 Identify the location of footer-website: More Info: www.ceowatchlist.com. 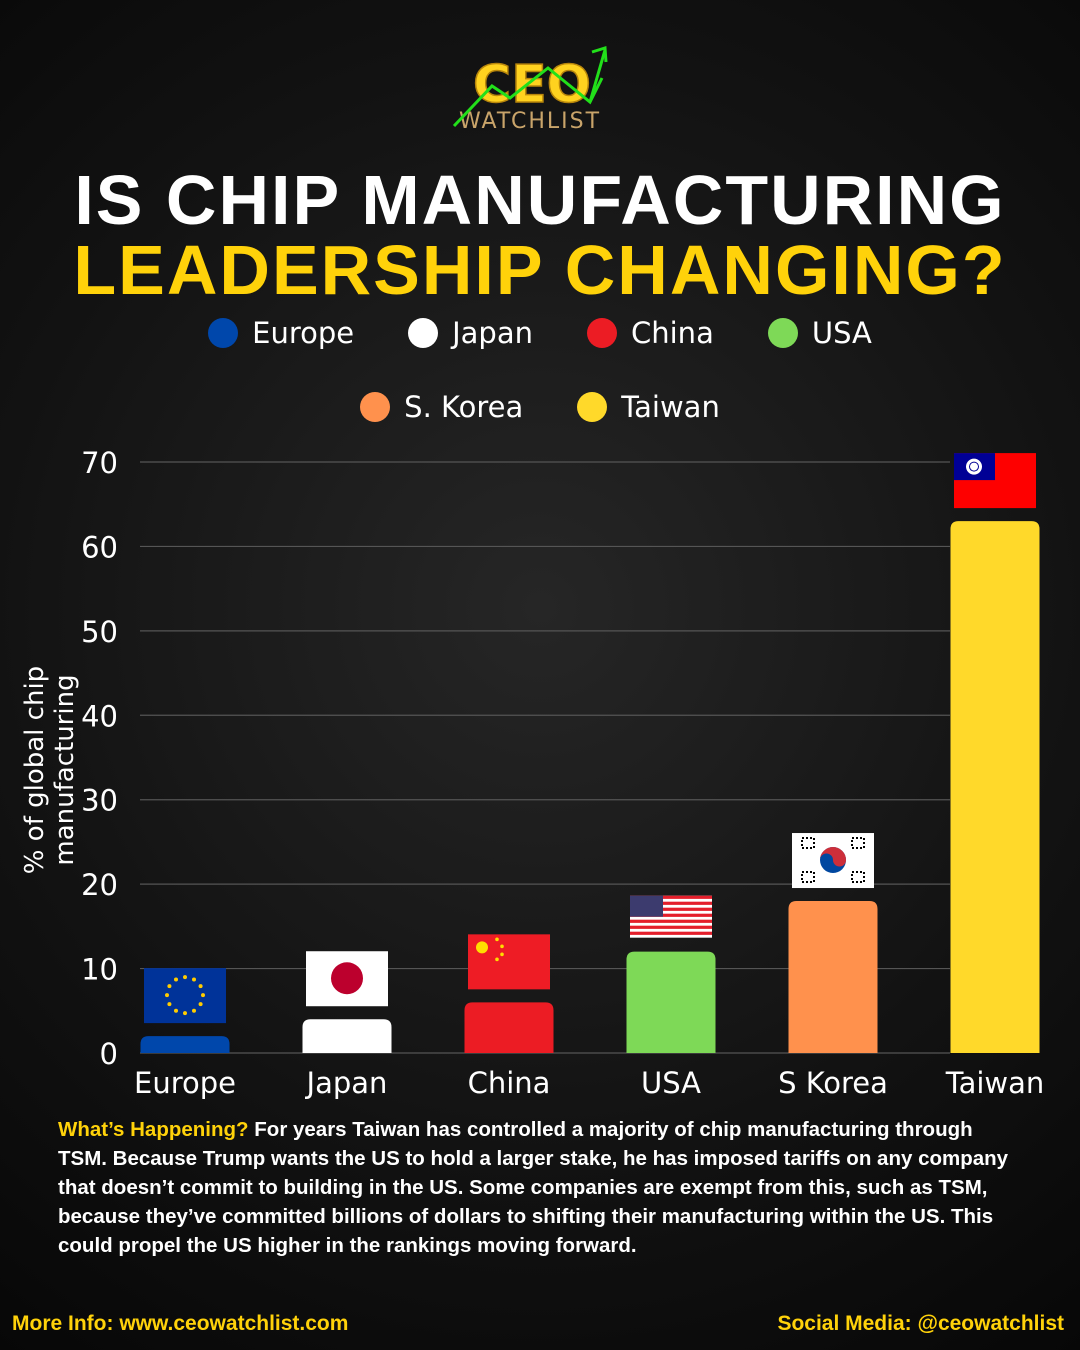
(180, 1323).